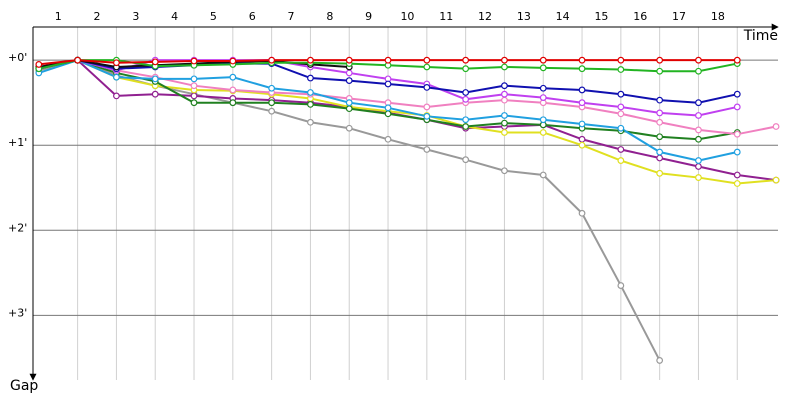  Describe the element at coordinates (640, 16) in the screenshot. I see `x-tick-label: 16` at that location.